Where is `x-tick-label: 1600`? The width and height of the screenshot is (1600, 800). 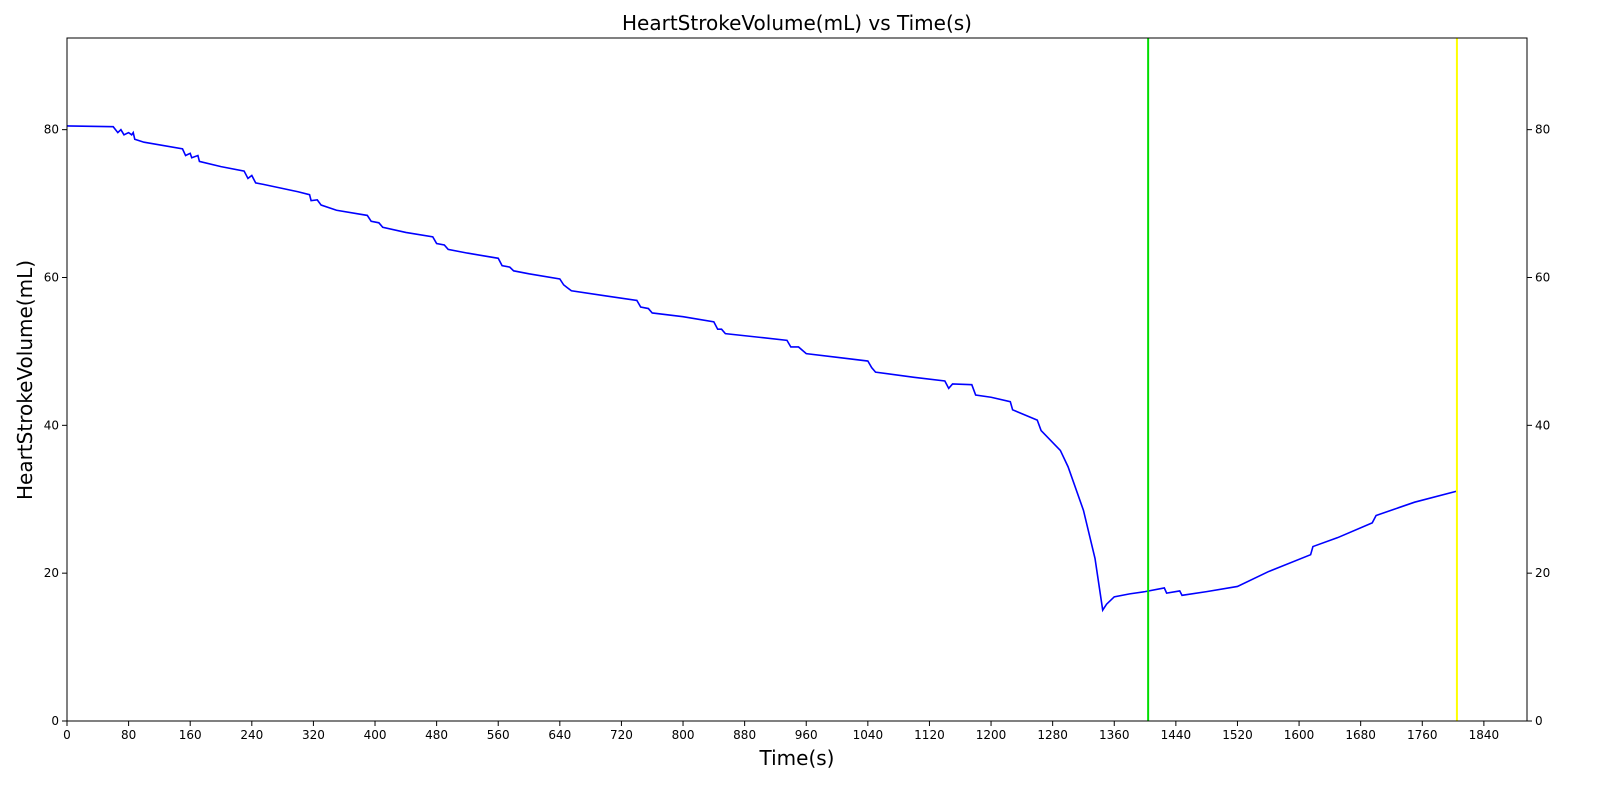
x-tick-label: 1600 is located at coordinates (1299, 735).